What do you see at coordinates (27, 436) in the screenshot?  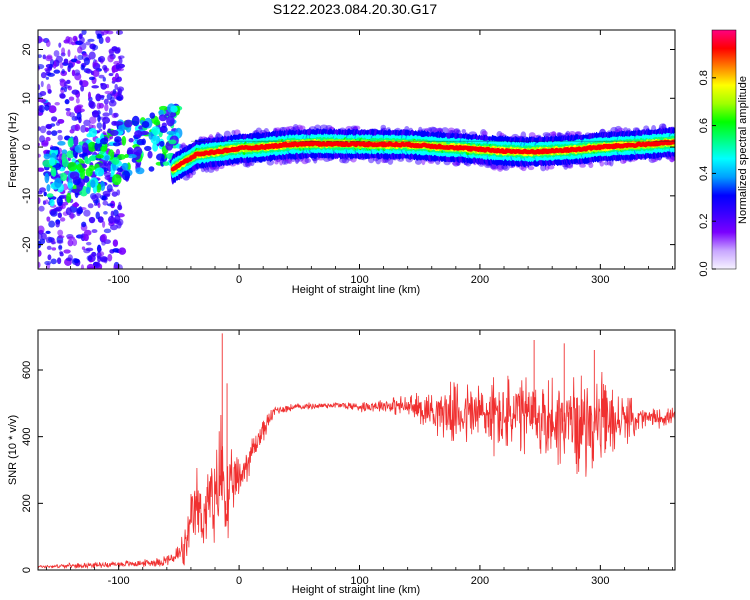 I see `bottom-y-tick-label: 400` at bounding box center [27, 436].